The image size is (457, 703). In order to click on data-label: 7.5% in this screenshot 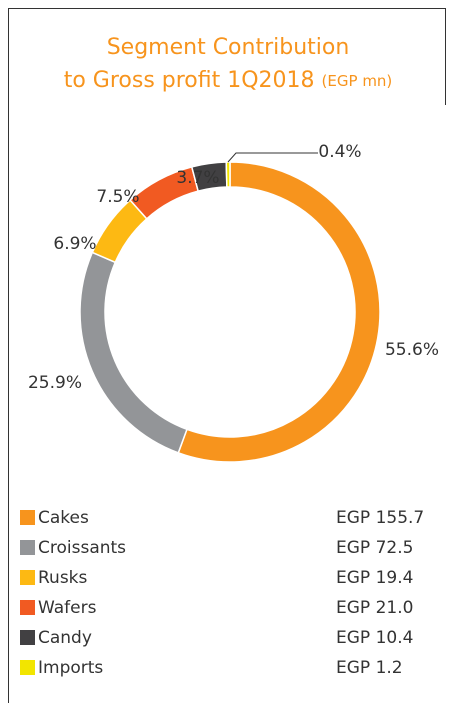, I will do `click(117, 197)`.